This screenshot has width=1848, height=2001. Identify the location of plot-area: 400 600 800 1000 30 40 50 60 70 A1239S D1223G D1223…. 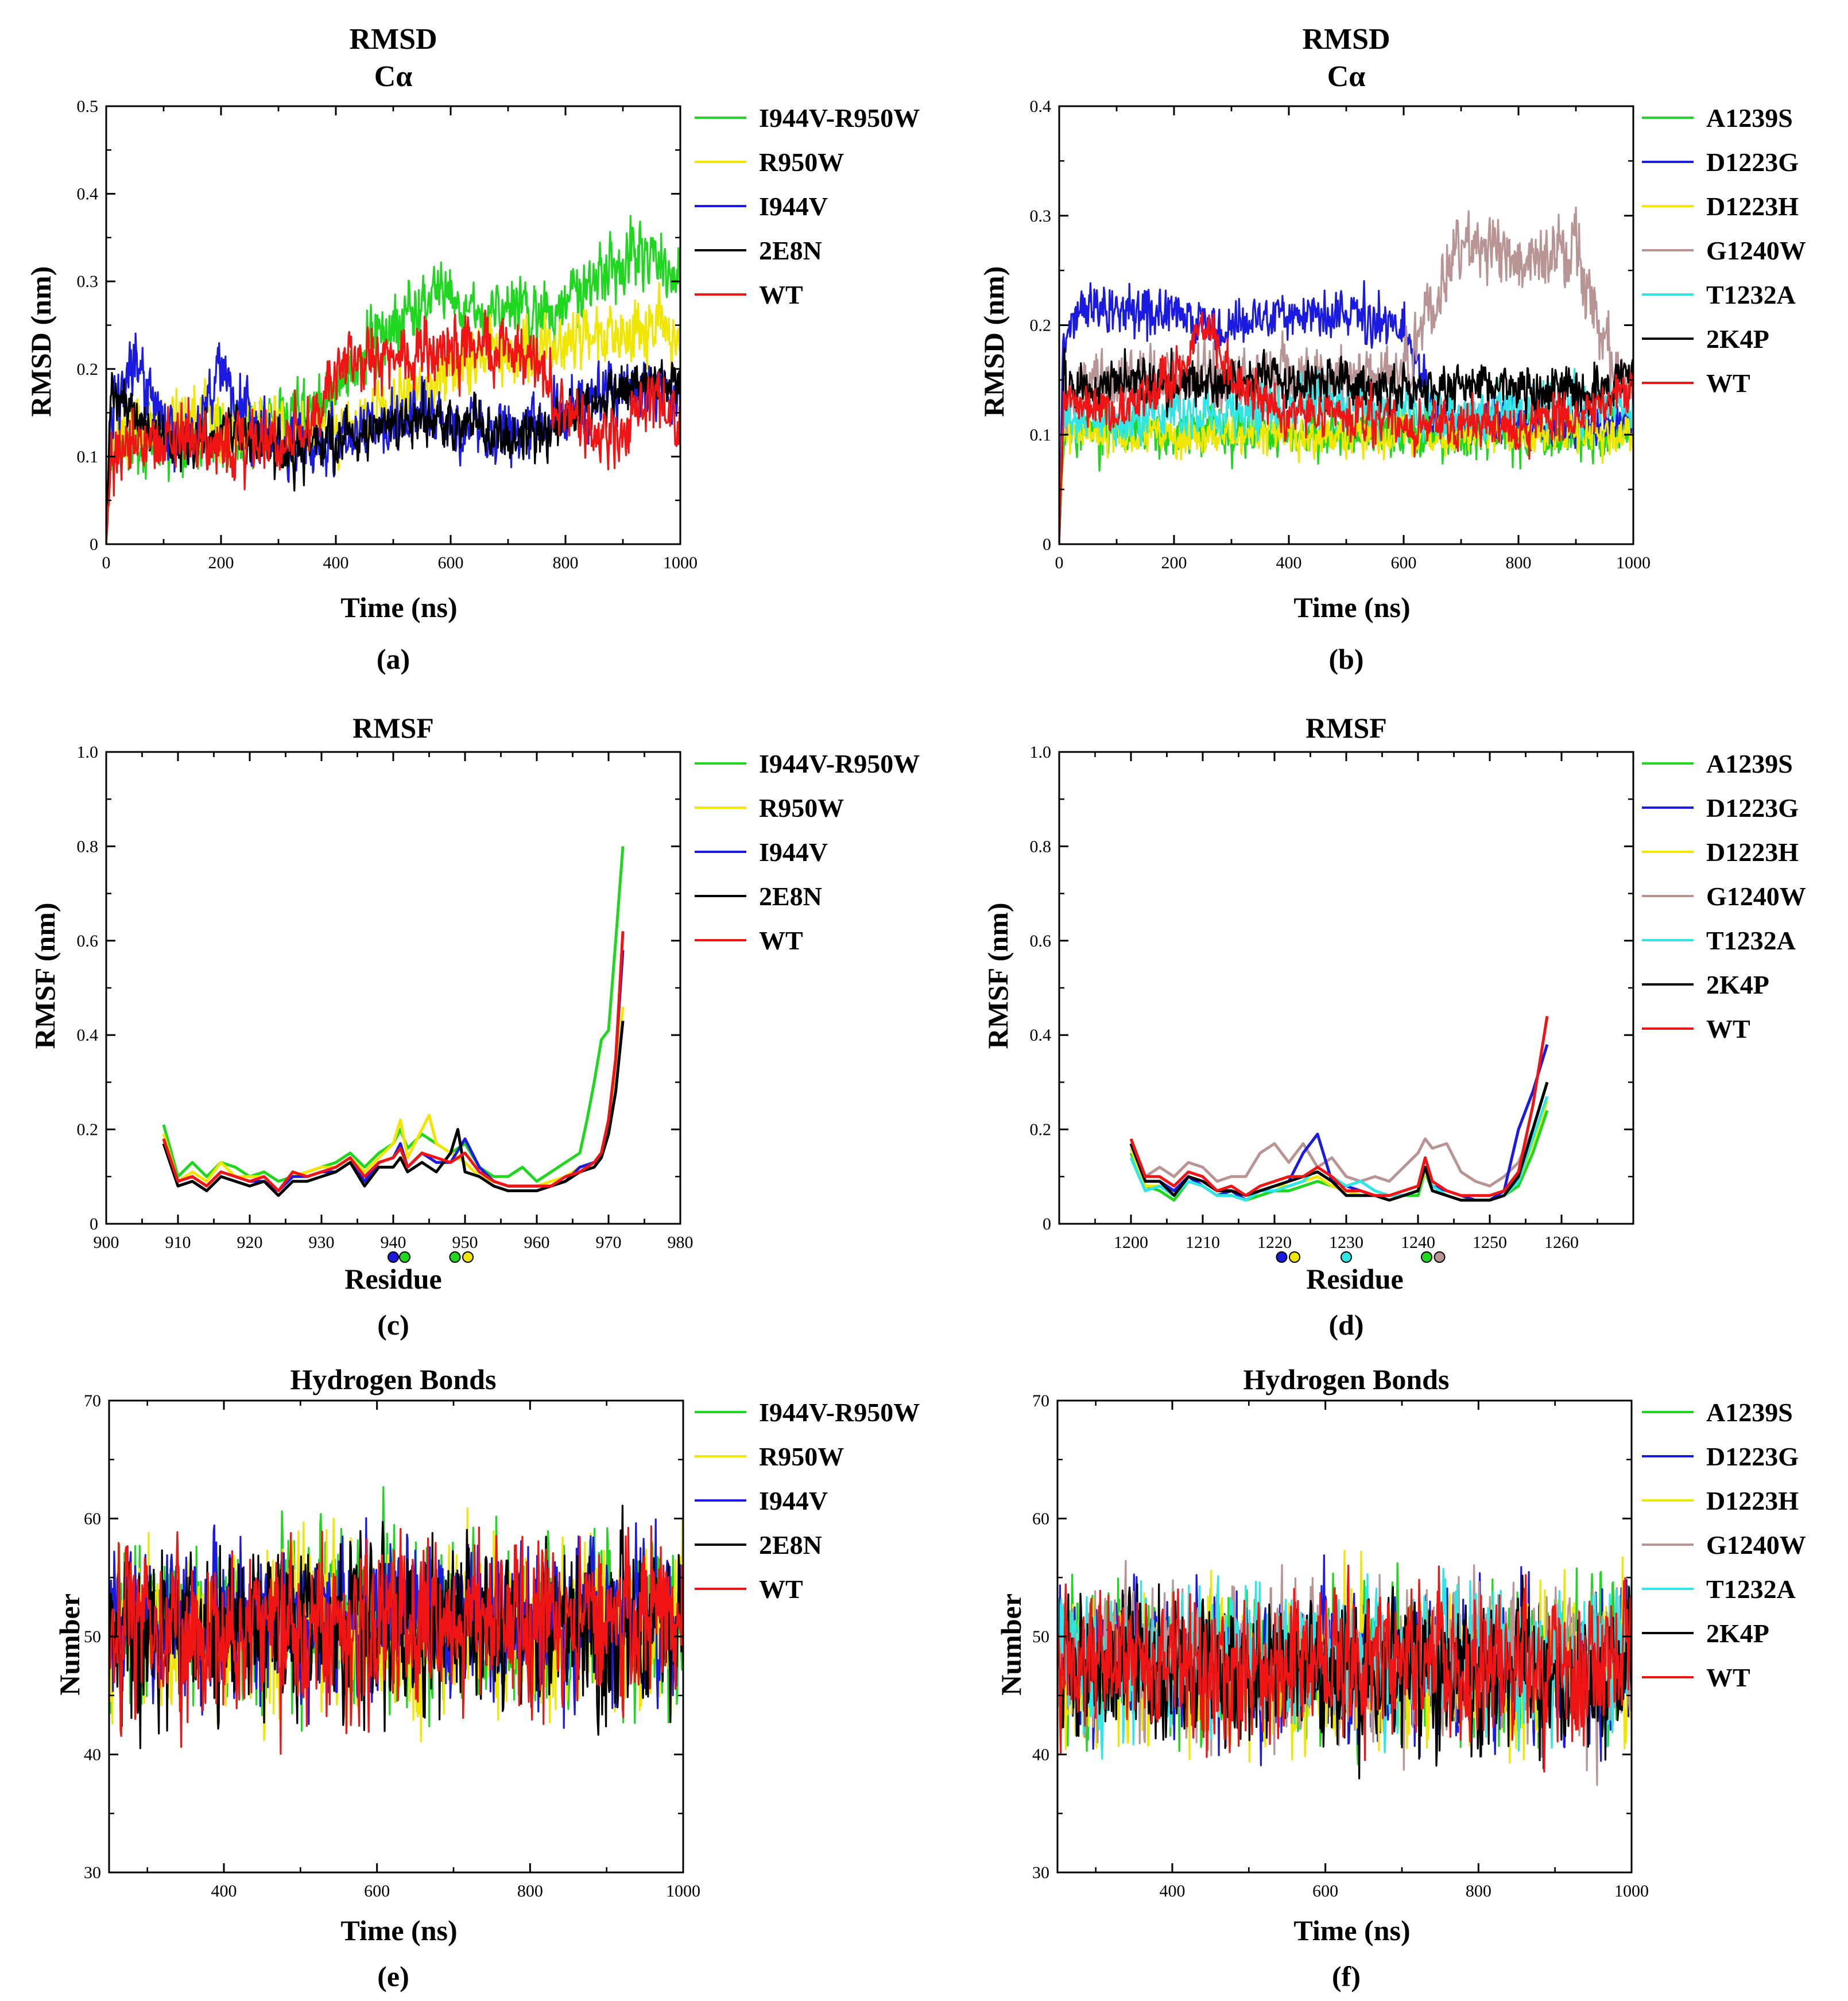
(1419, 1646).